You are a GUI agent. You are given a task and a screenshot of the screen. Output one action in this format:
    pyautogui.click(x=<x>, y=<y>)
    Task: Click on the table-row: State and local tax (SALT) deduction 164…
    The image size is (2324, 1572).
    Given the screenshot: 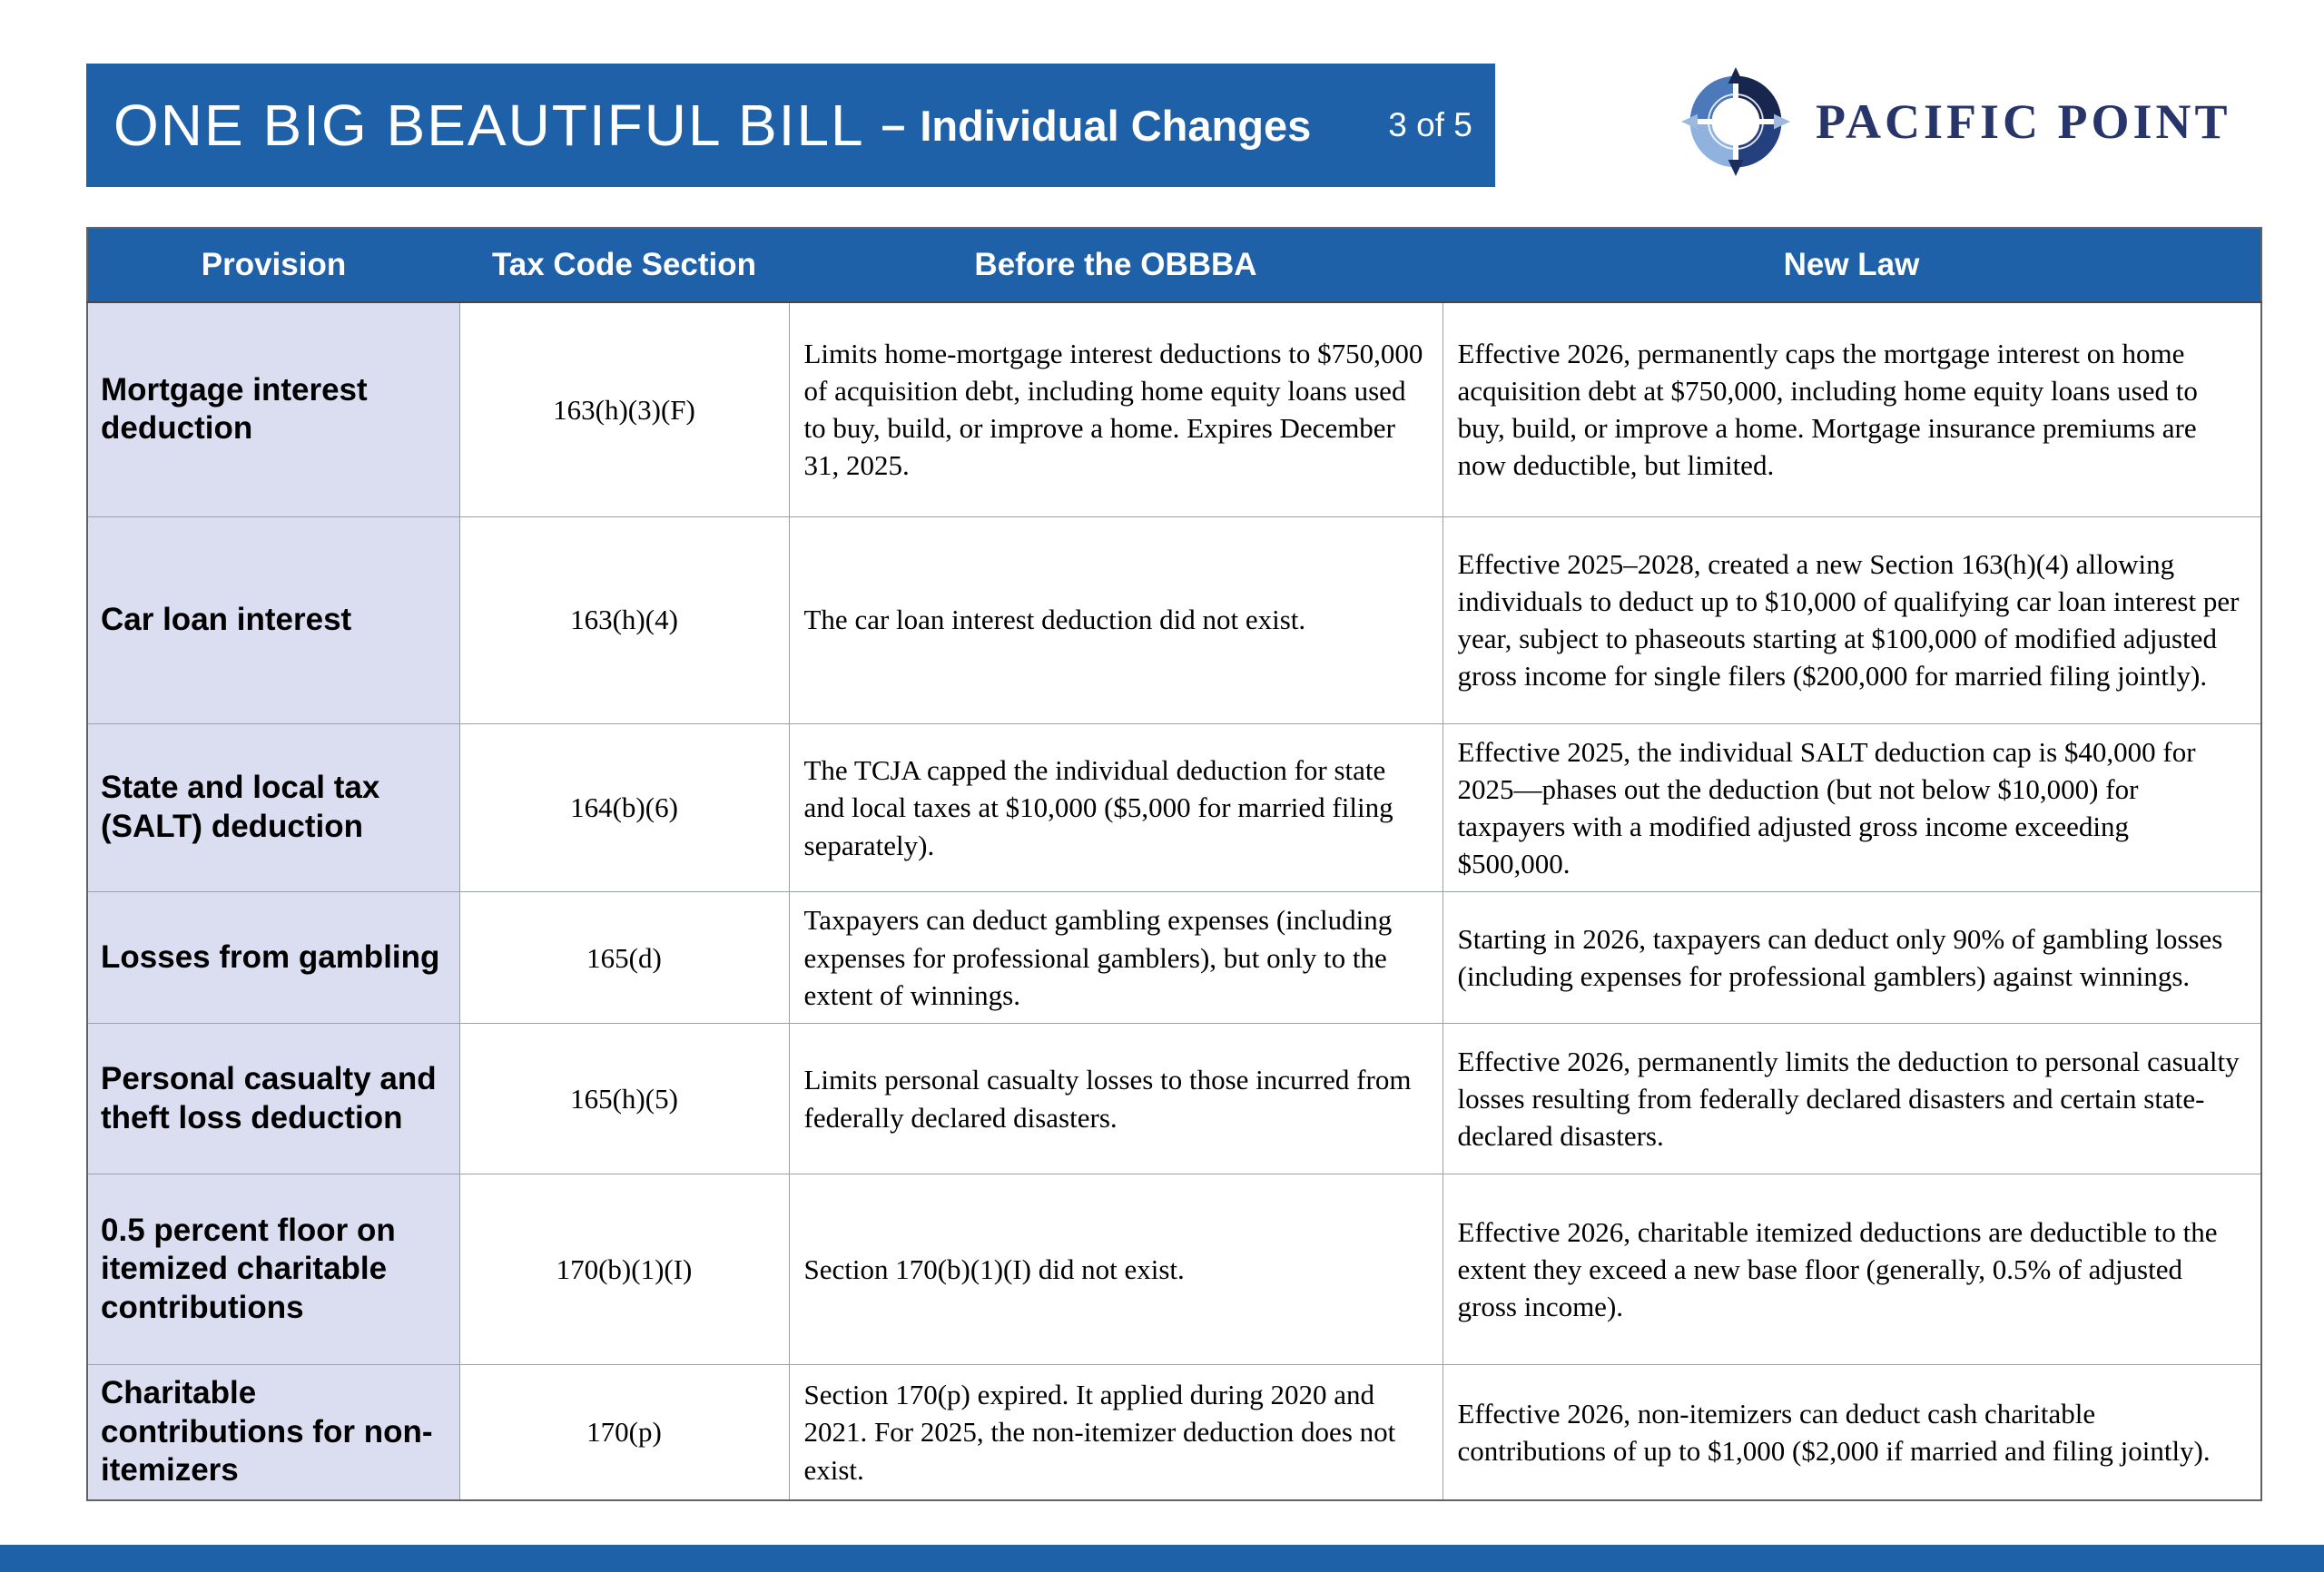 What is the action you would take?
    pyautogui.click(x=1174, y=807)
    